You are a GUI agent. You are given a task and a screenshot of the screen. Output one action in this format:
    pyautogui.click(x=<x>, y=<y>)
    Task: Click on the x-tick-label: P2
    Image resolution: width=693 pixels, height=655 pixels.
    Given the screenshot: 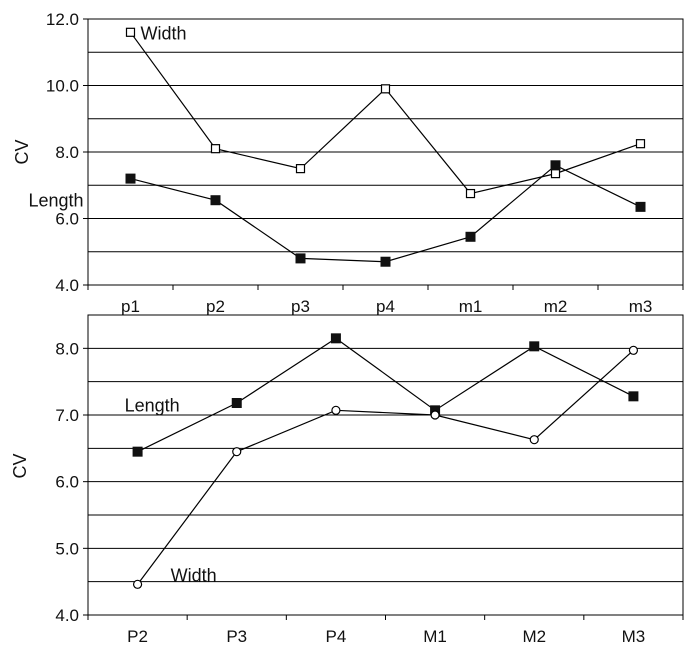 What is the action you would take?
    pyautogui.click(x=137, y=636)
    